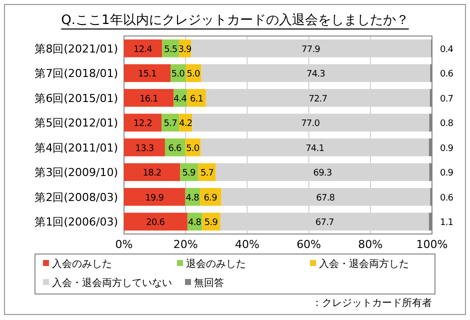 This screenshot has width=470, height=320. Describe the element at coordinates (76, 197) in the screenshot. I see `y-tick-label: 第2回(2008/03)` at that location.